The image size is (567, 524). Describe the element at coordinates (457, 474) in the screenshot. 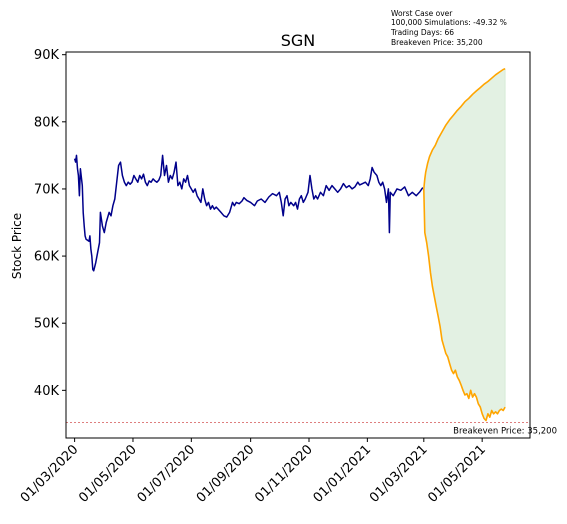

I see `x-tick-label: 01/05/2021` at that location.